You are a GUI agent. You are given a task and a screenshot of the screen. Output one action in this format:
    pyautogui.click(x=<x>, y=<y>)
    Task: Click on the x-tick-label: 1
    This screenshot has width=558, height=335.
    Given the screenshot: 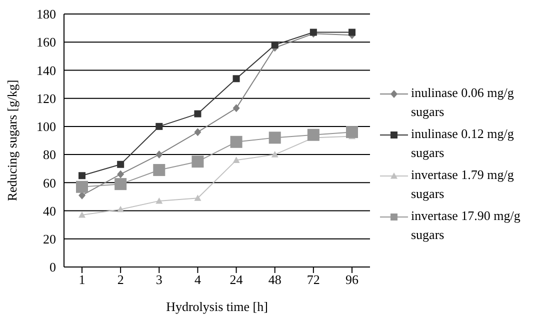 What is the action you would take?
    pyautogui.click(x=82, y=280)
    